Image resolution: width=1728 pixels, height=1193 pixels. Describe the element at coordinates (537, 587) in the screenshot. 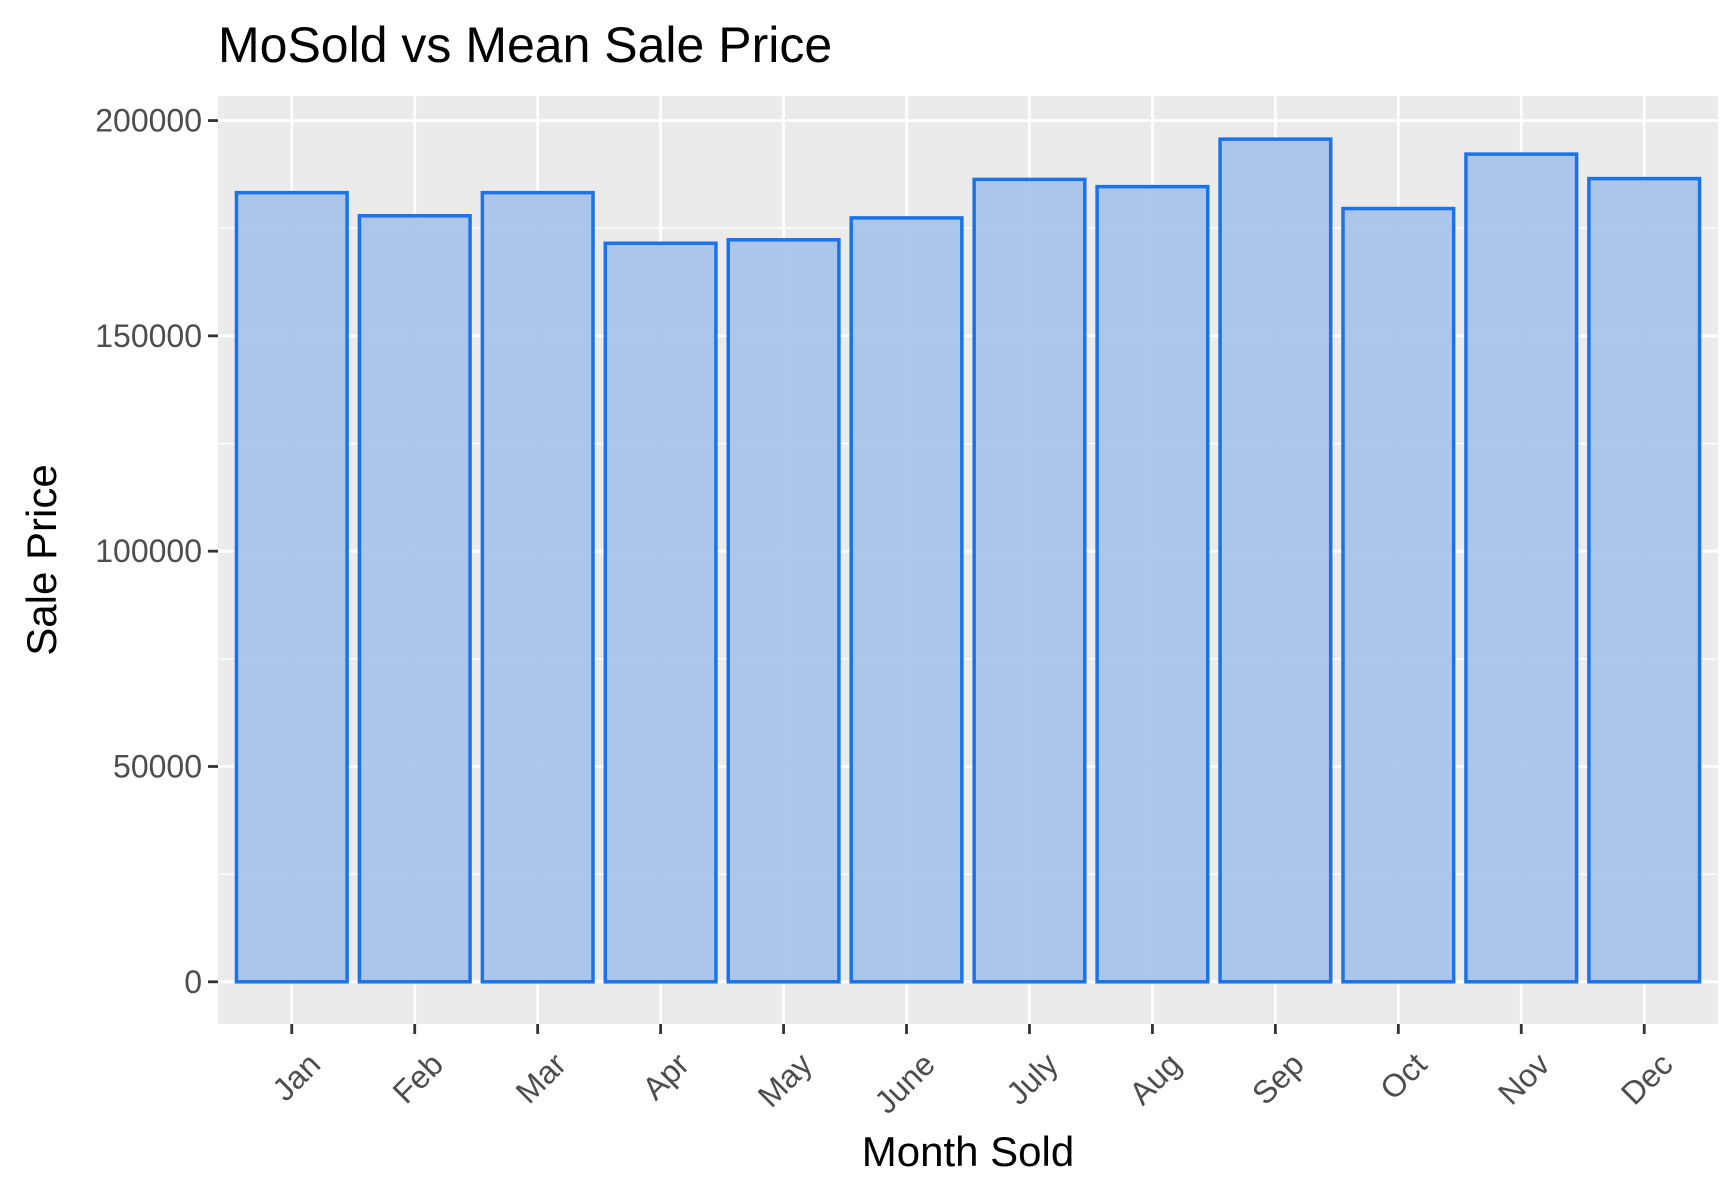

I see `bar-mar` at that location.